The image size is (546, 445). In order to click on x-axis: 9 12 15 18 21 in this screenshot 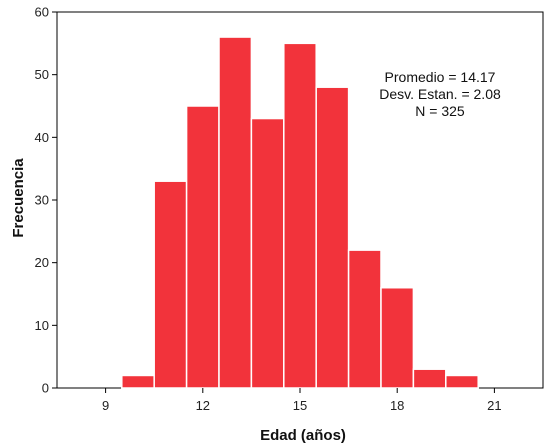, I will do `click(302, 400)`.